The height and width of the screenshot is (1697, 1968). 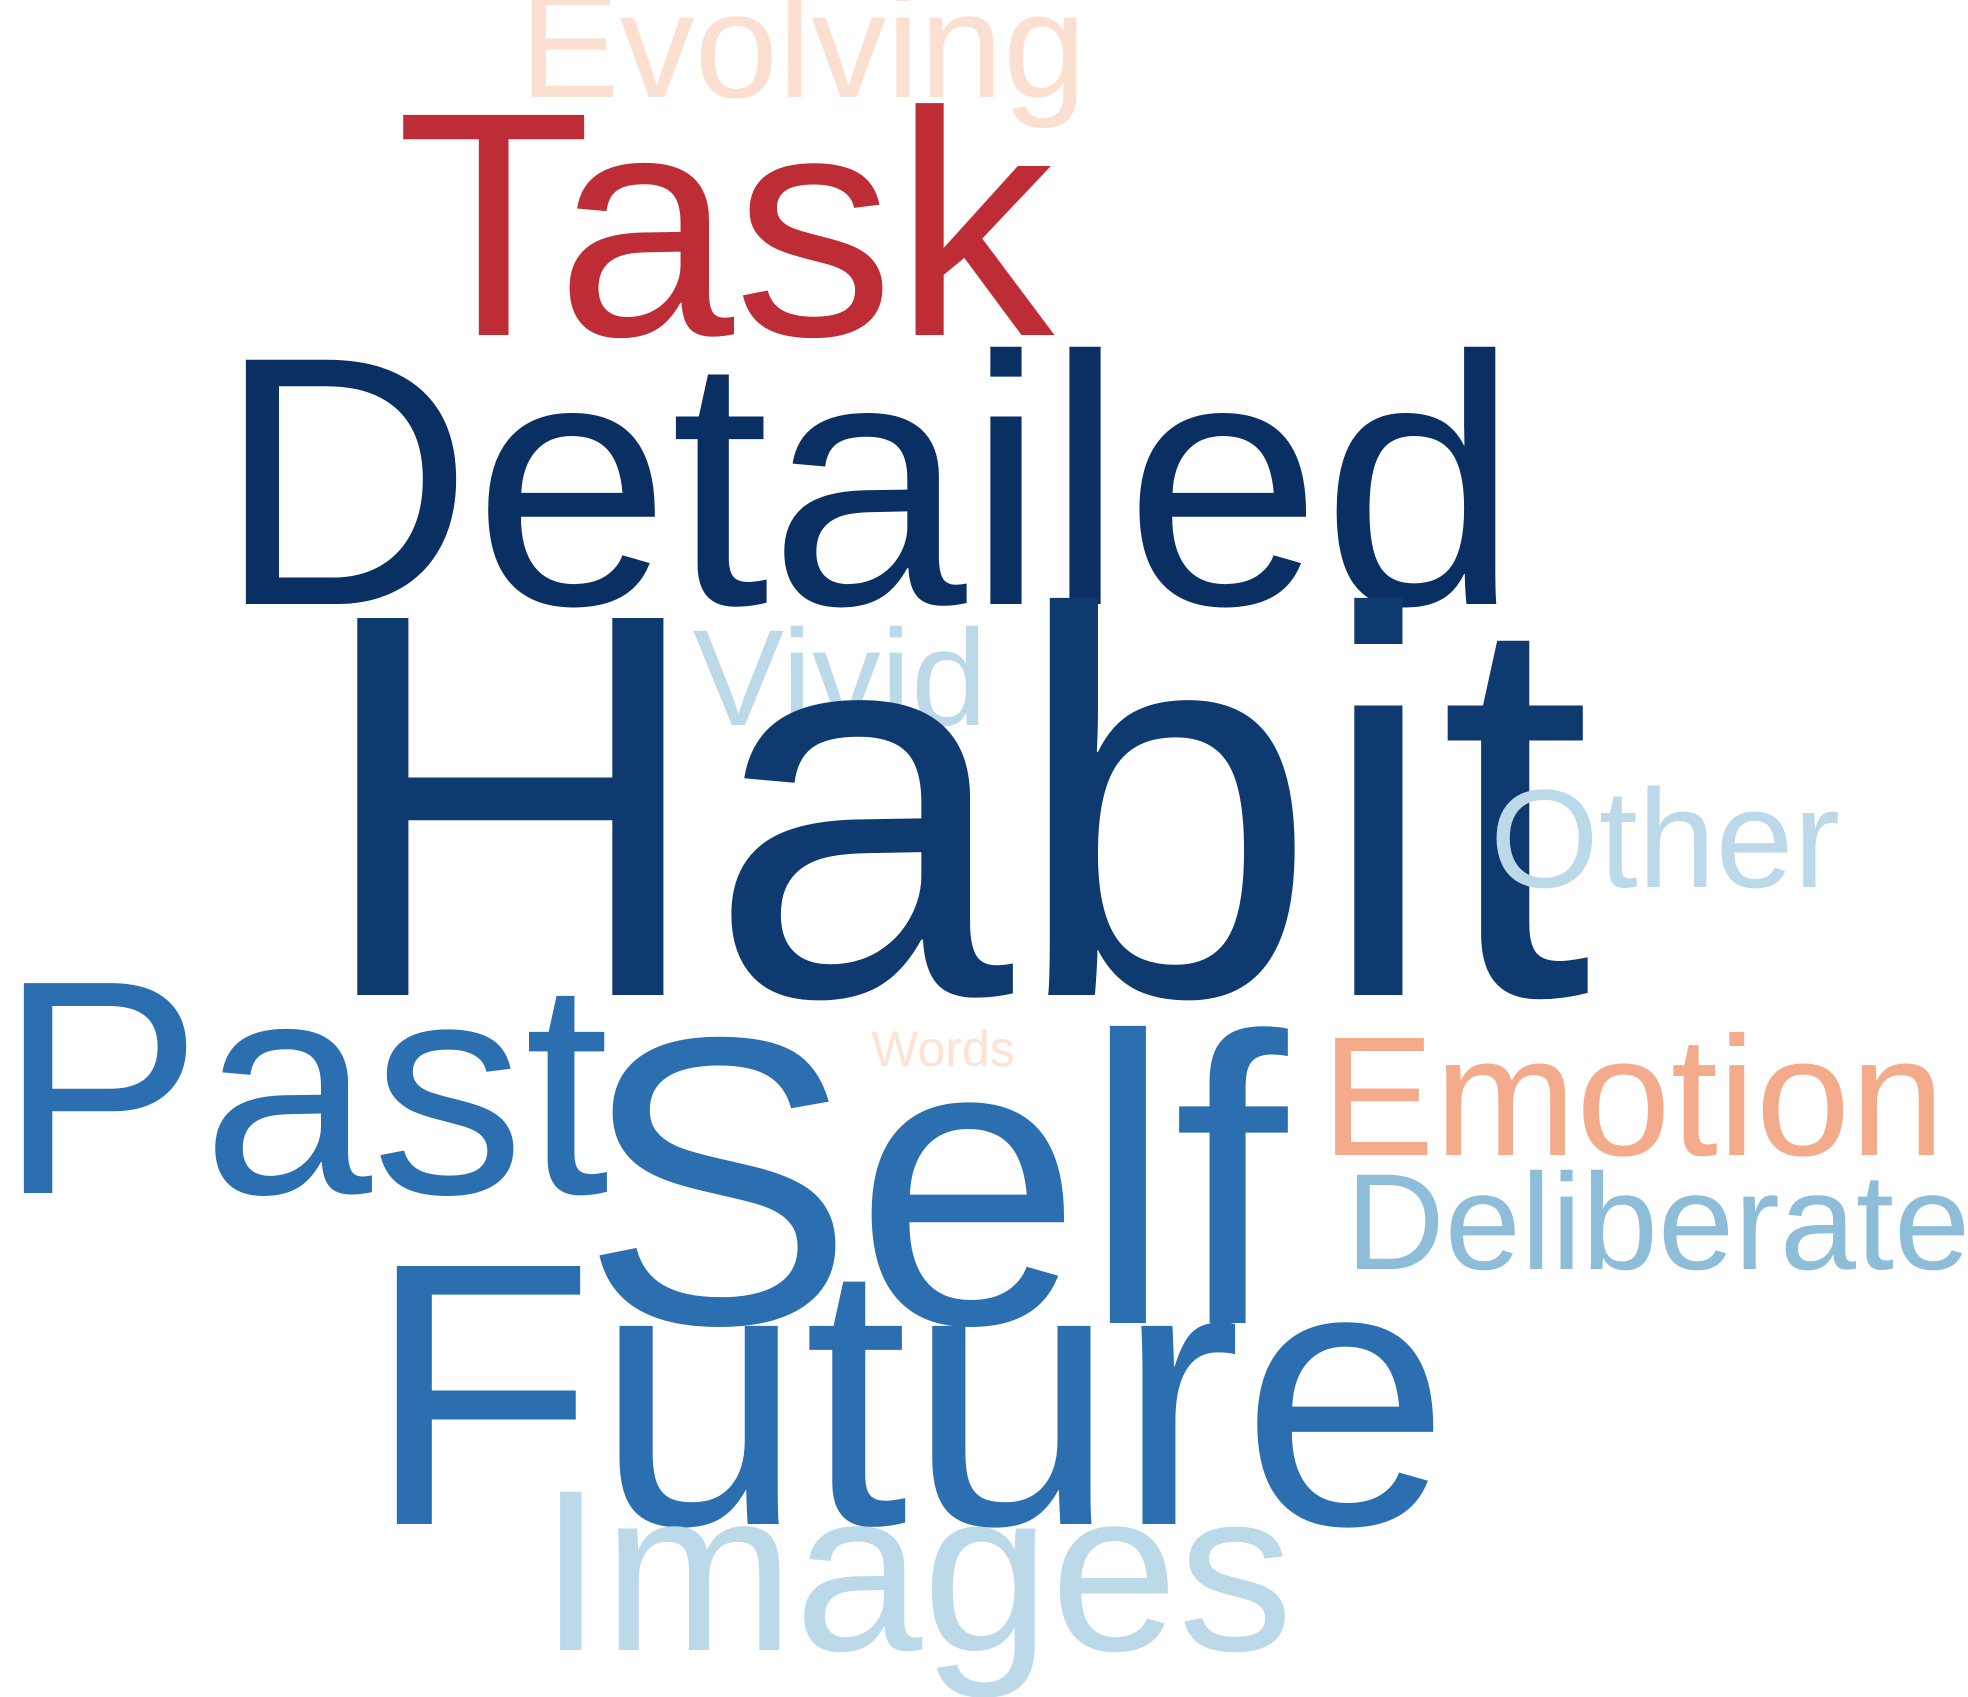 I want to click on word-emotion: Emotion, so click(x=1633, y=1097).